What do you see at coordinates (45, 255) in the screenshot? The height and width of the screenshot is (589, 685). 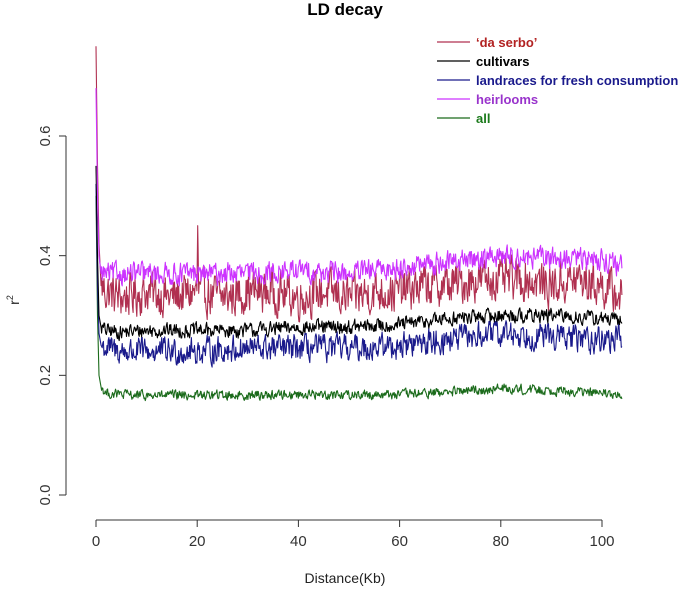 I see `y-tick-label: 0.4` at bounding box center [45, 255].